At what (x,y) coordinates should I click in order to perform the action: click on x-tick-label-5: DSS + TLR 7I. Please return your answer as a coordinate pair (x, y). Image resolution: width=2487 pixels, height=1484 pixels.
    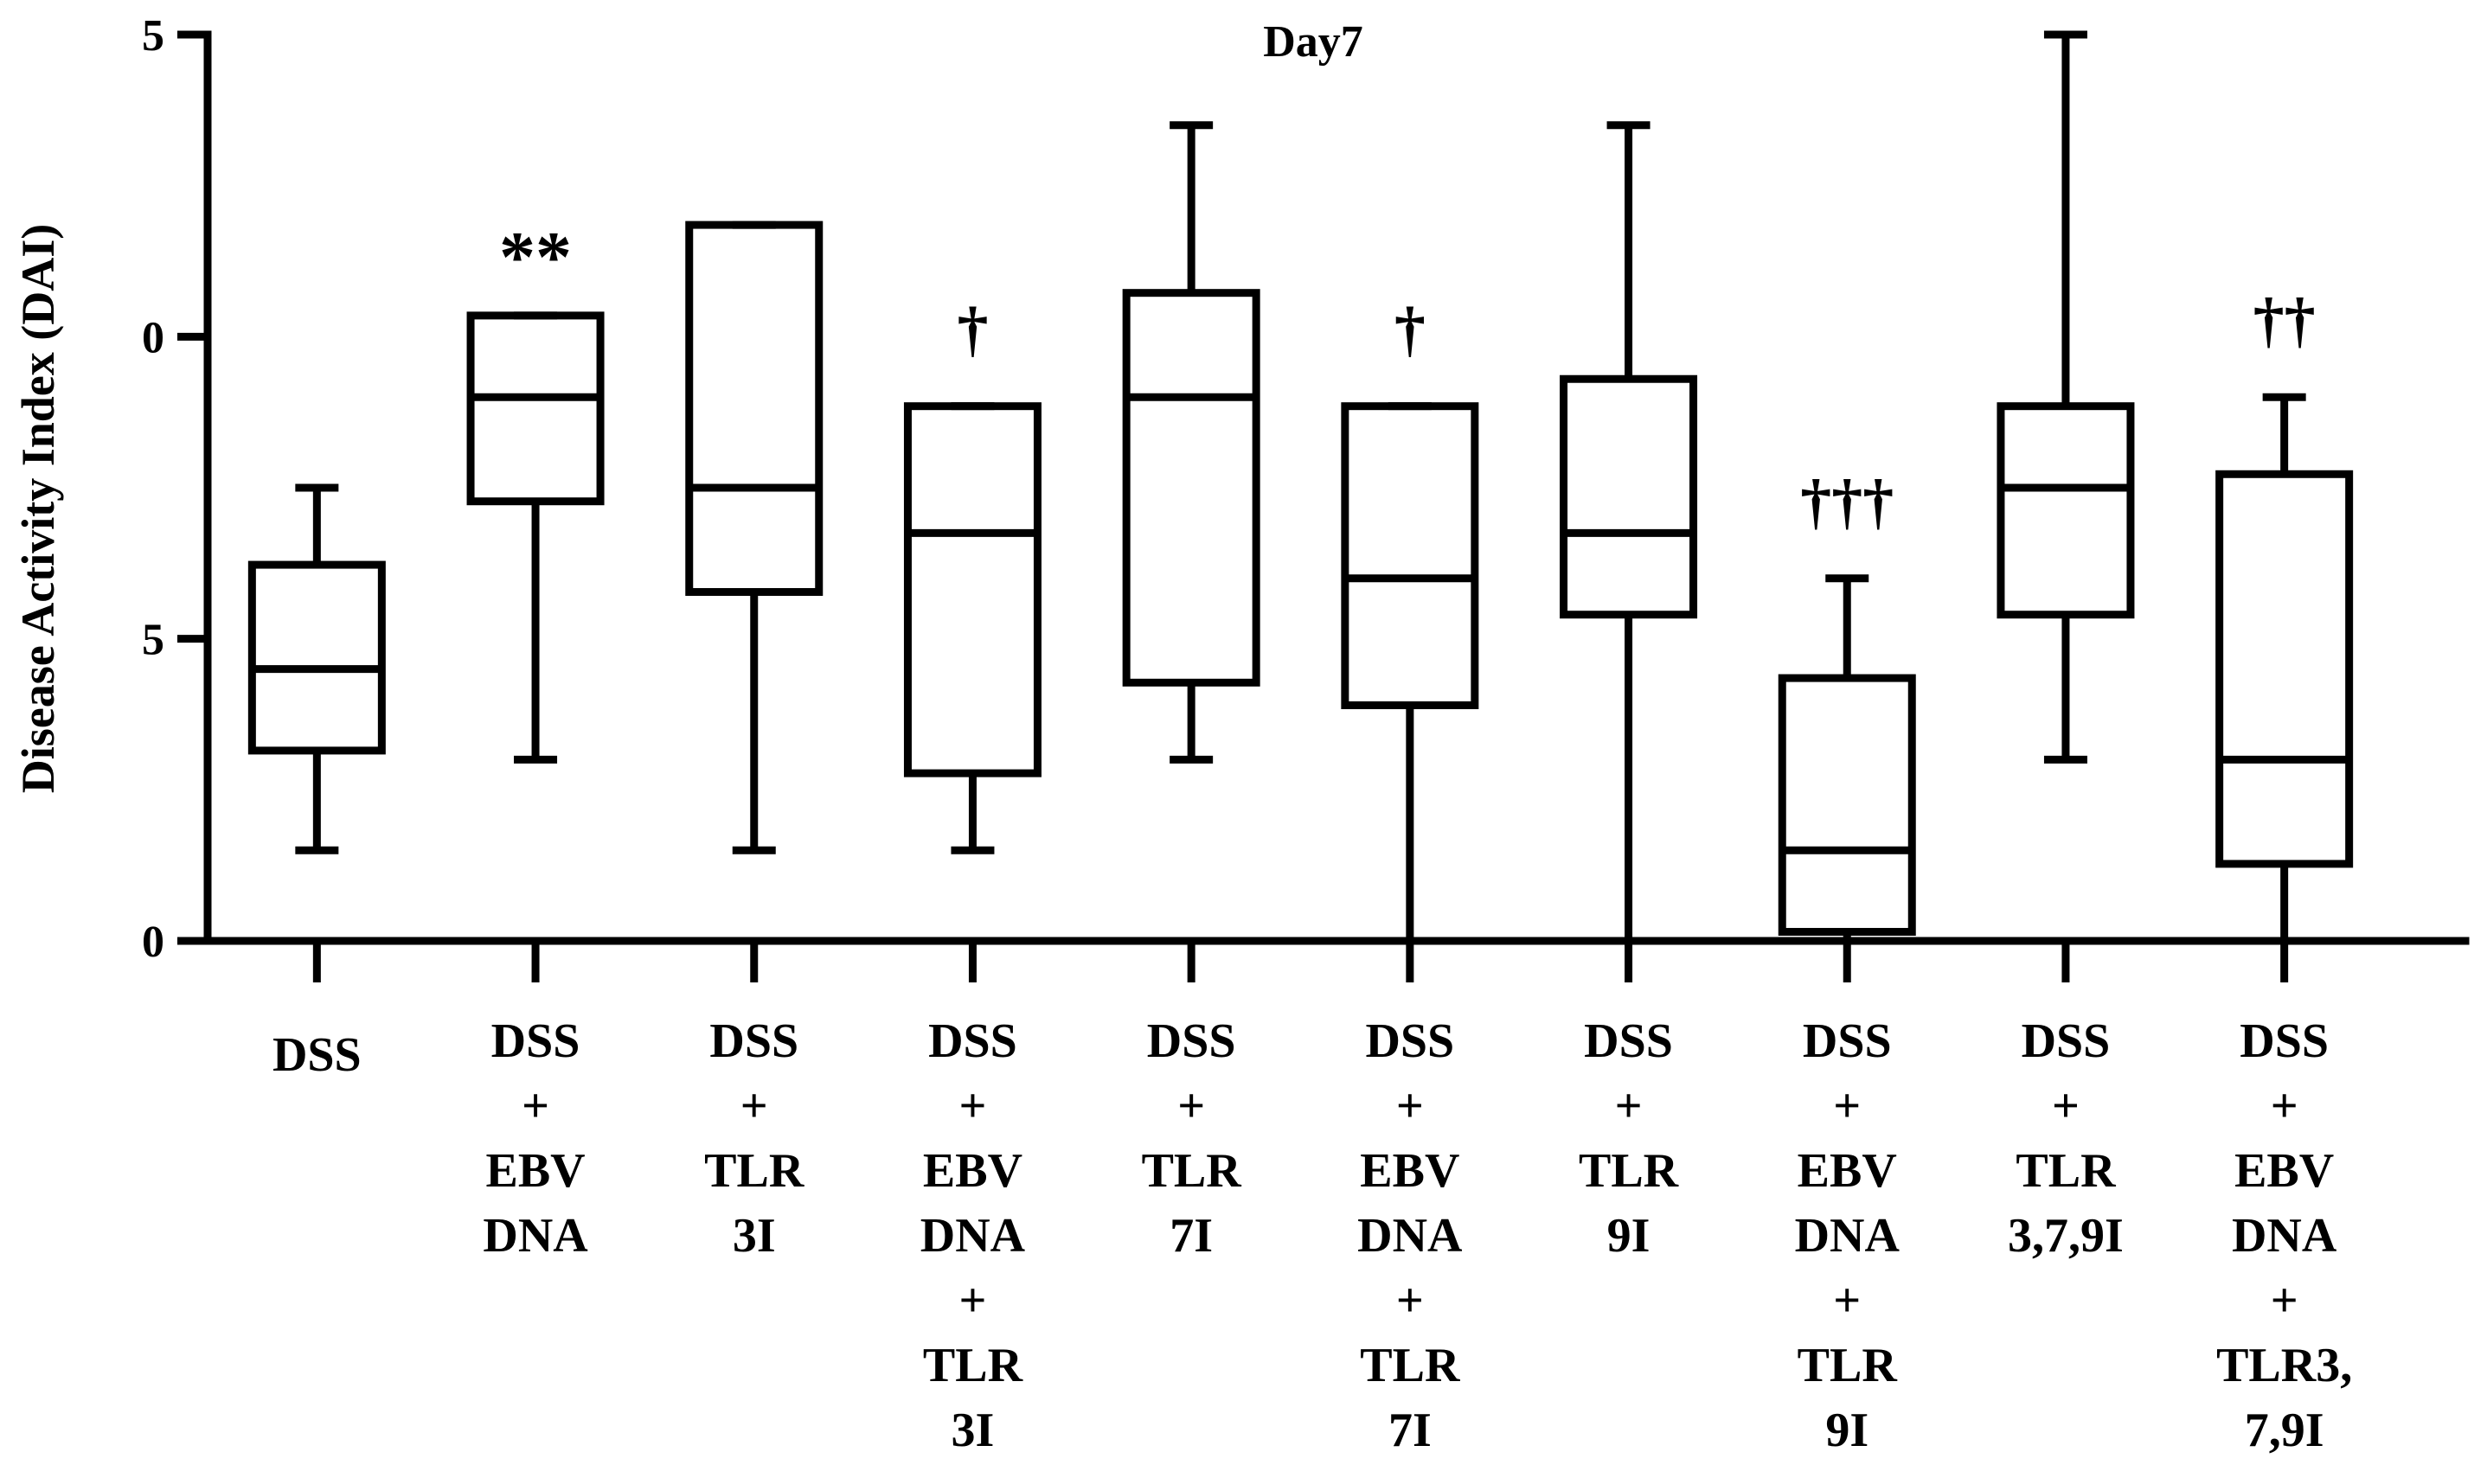
    Looking at the image, I should click on (1192, 1138).